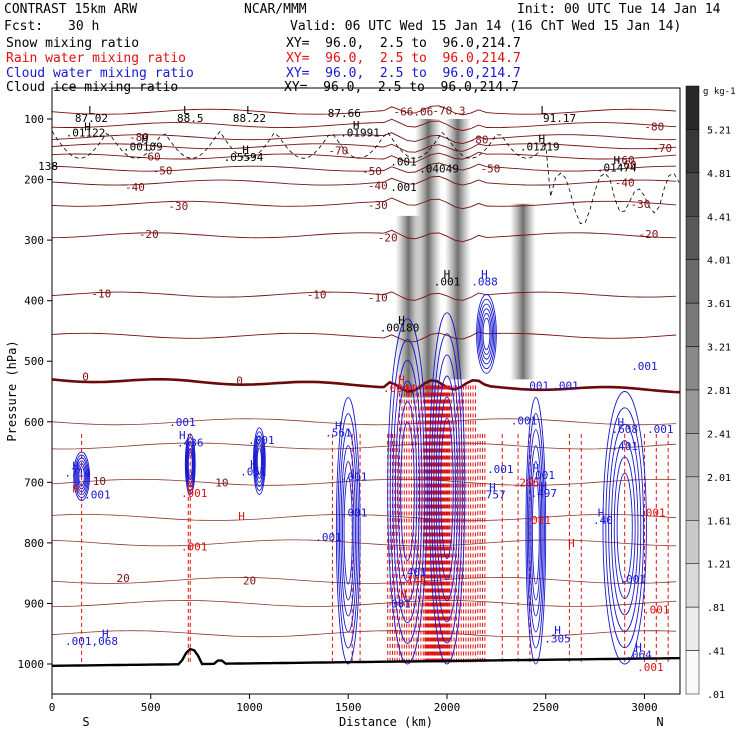 The width and height of the screenshot is (740, 740). What do you see at coordinates (523, 291) in the screenshot?
I see `snow-shading-column` at bounding box center [523, 291].